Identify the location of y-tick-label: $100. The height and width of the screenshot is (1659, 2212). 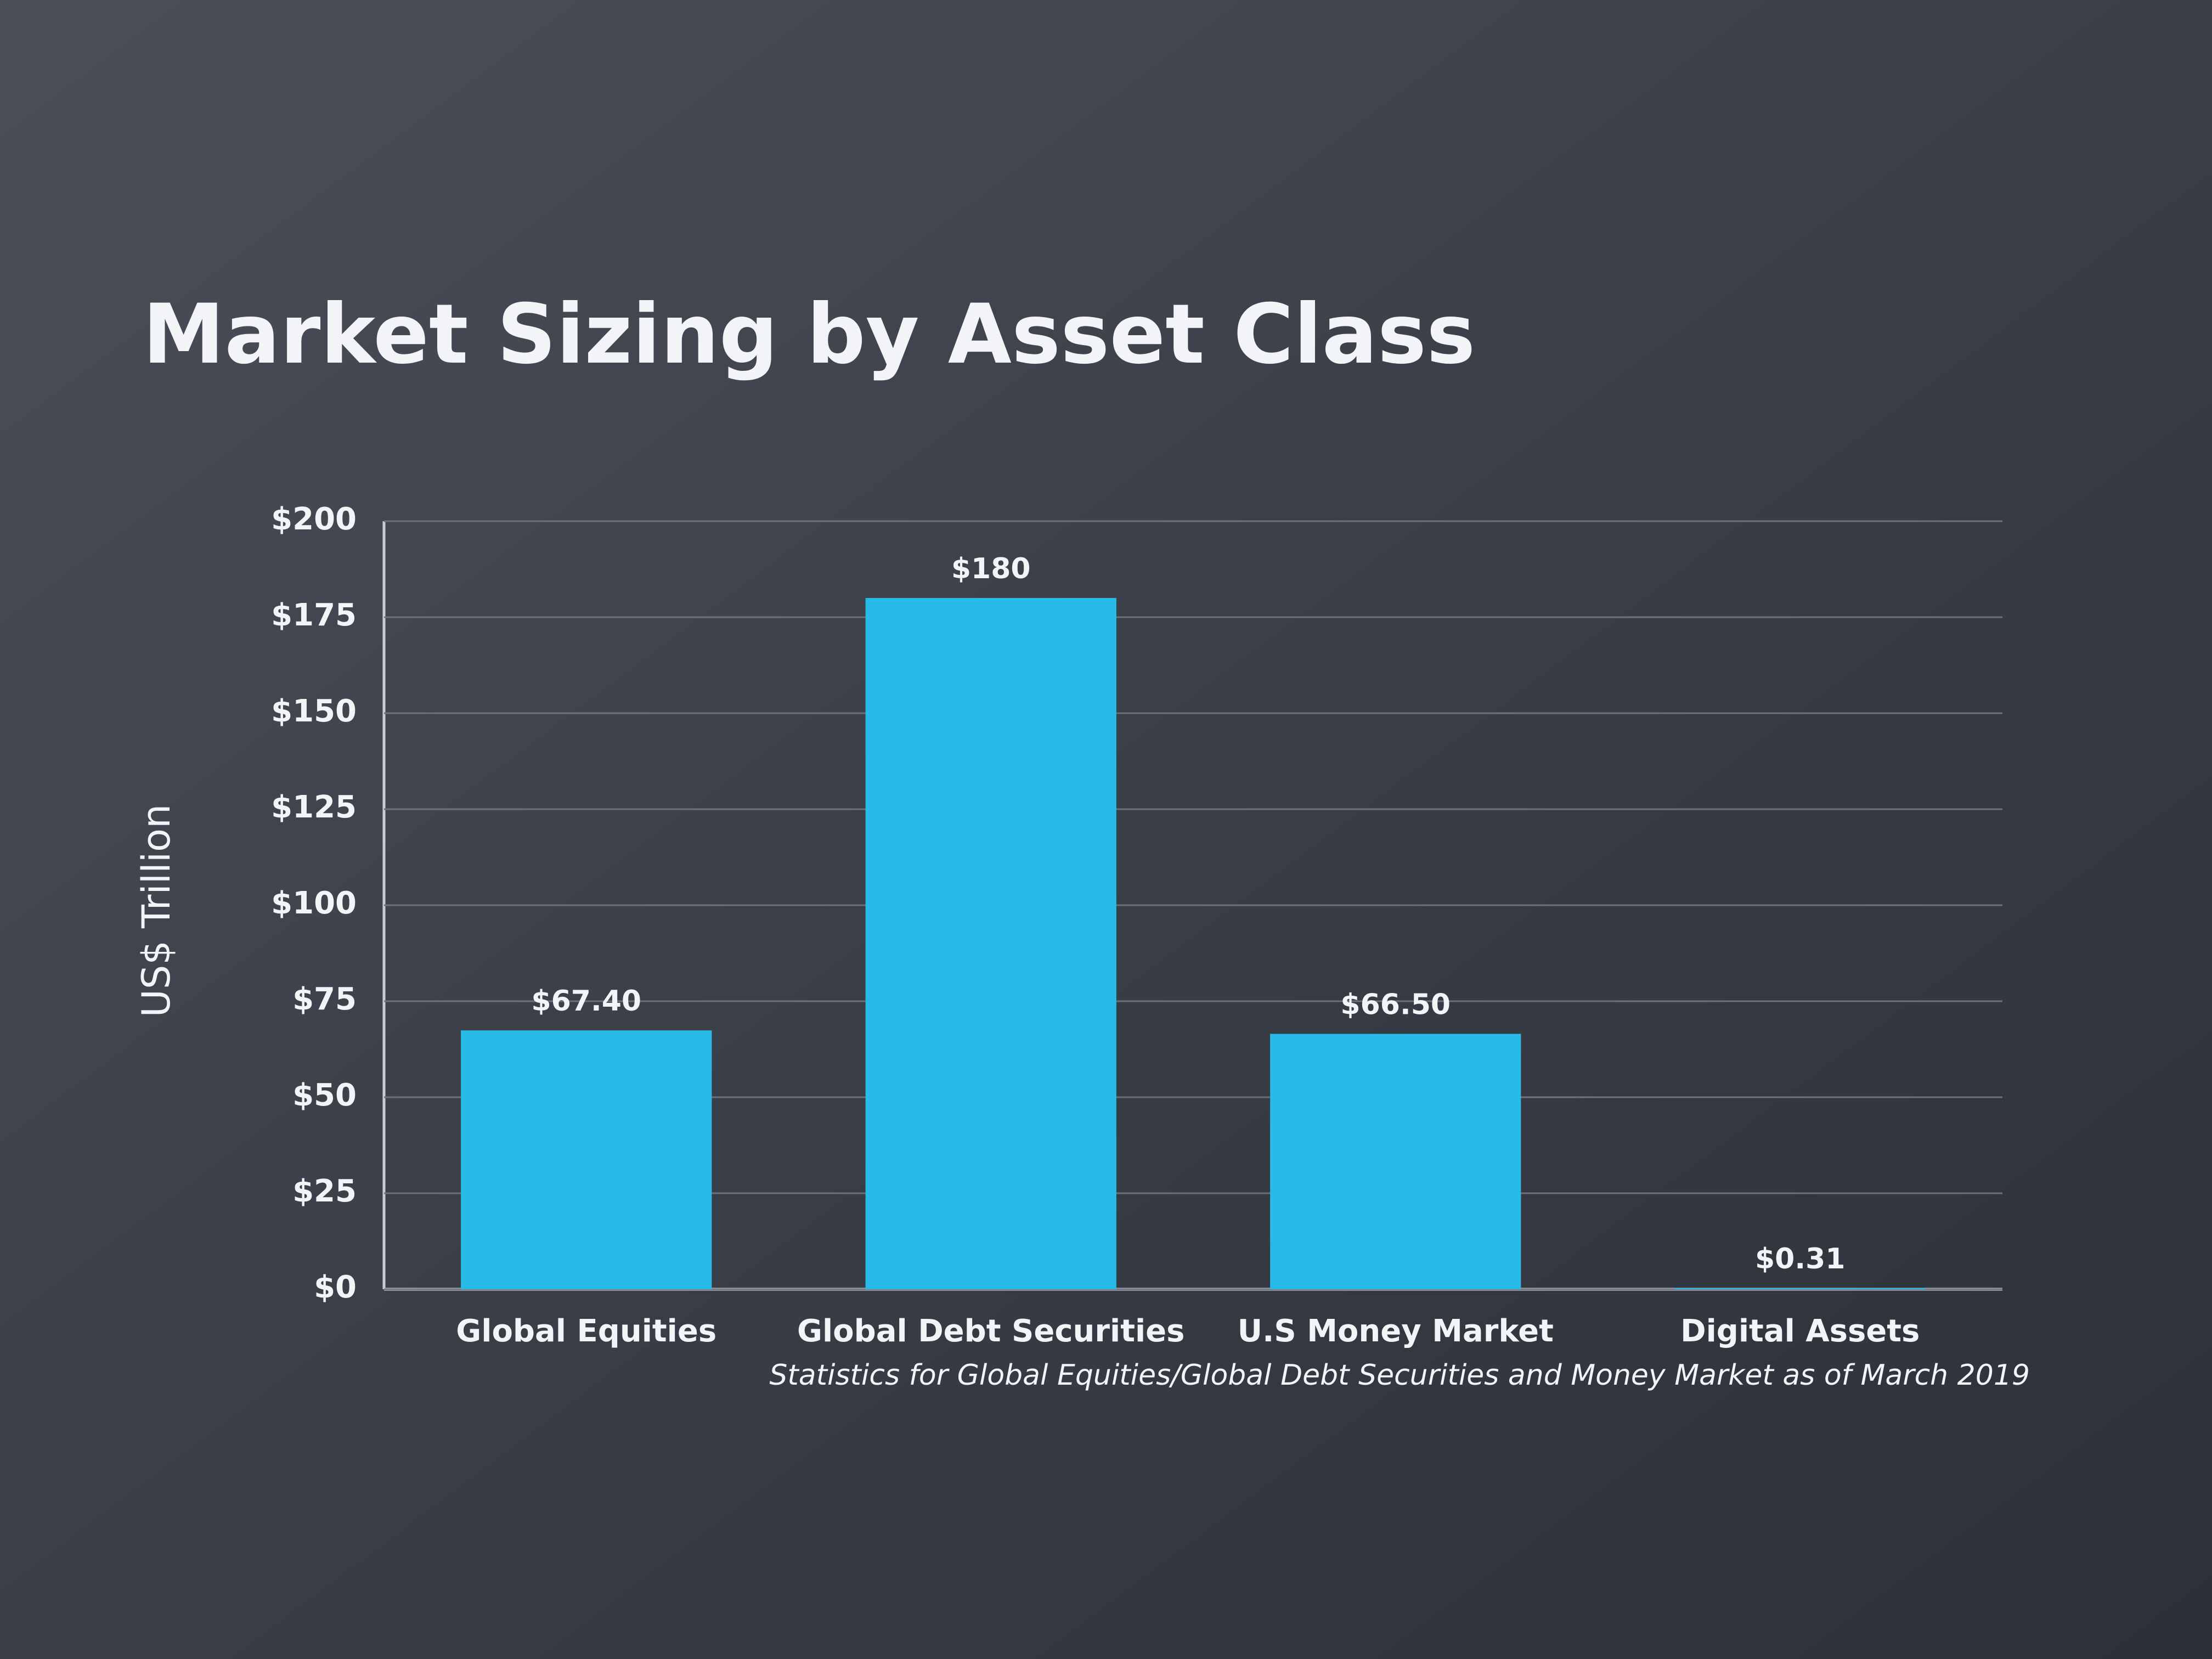
(314, 903).